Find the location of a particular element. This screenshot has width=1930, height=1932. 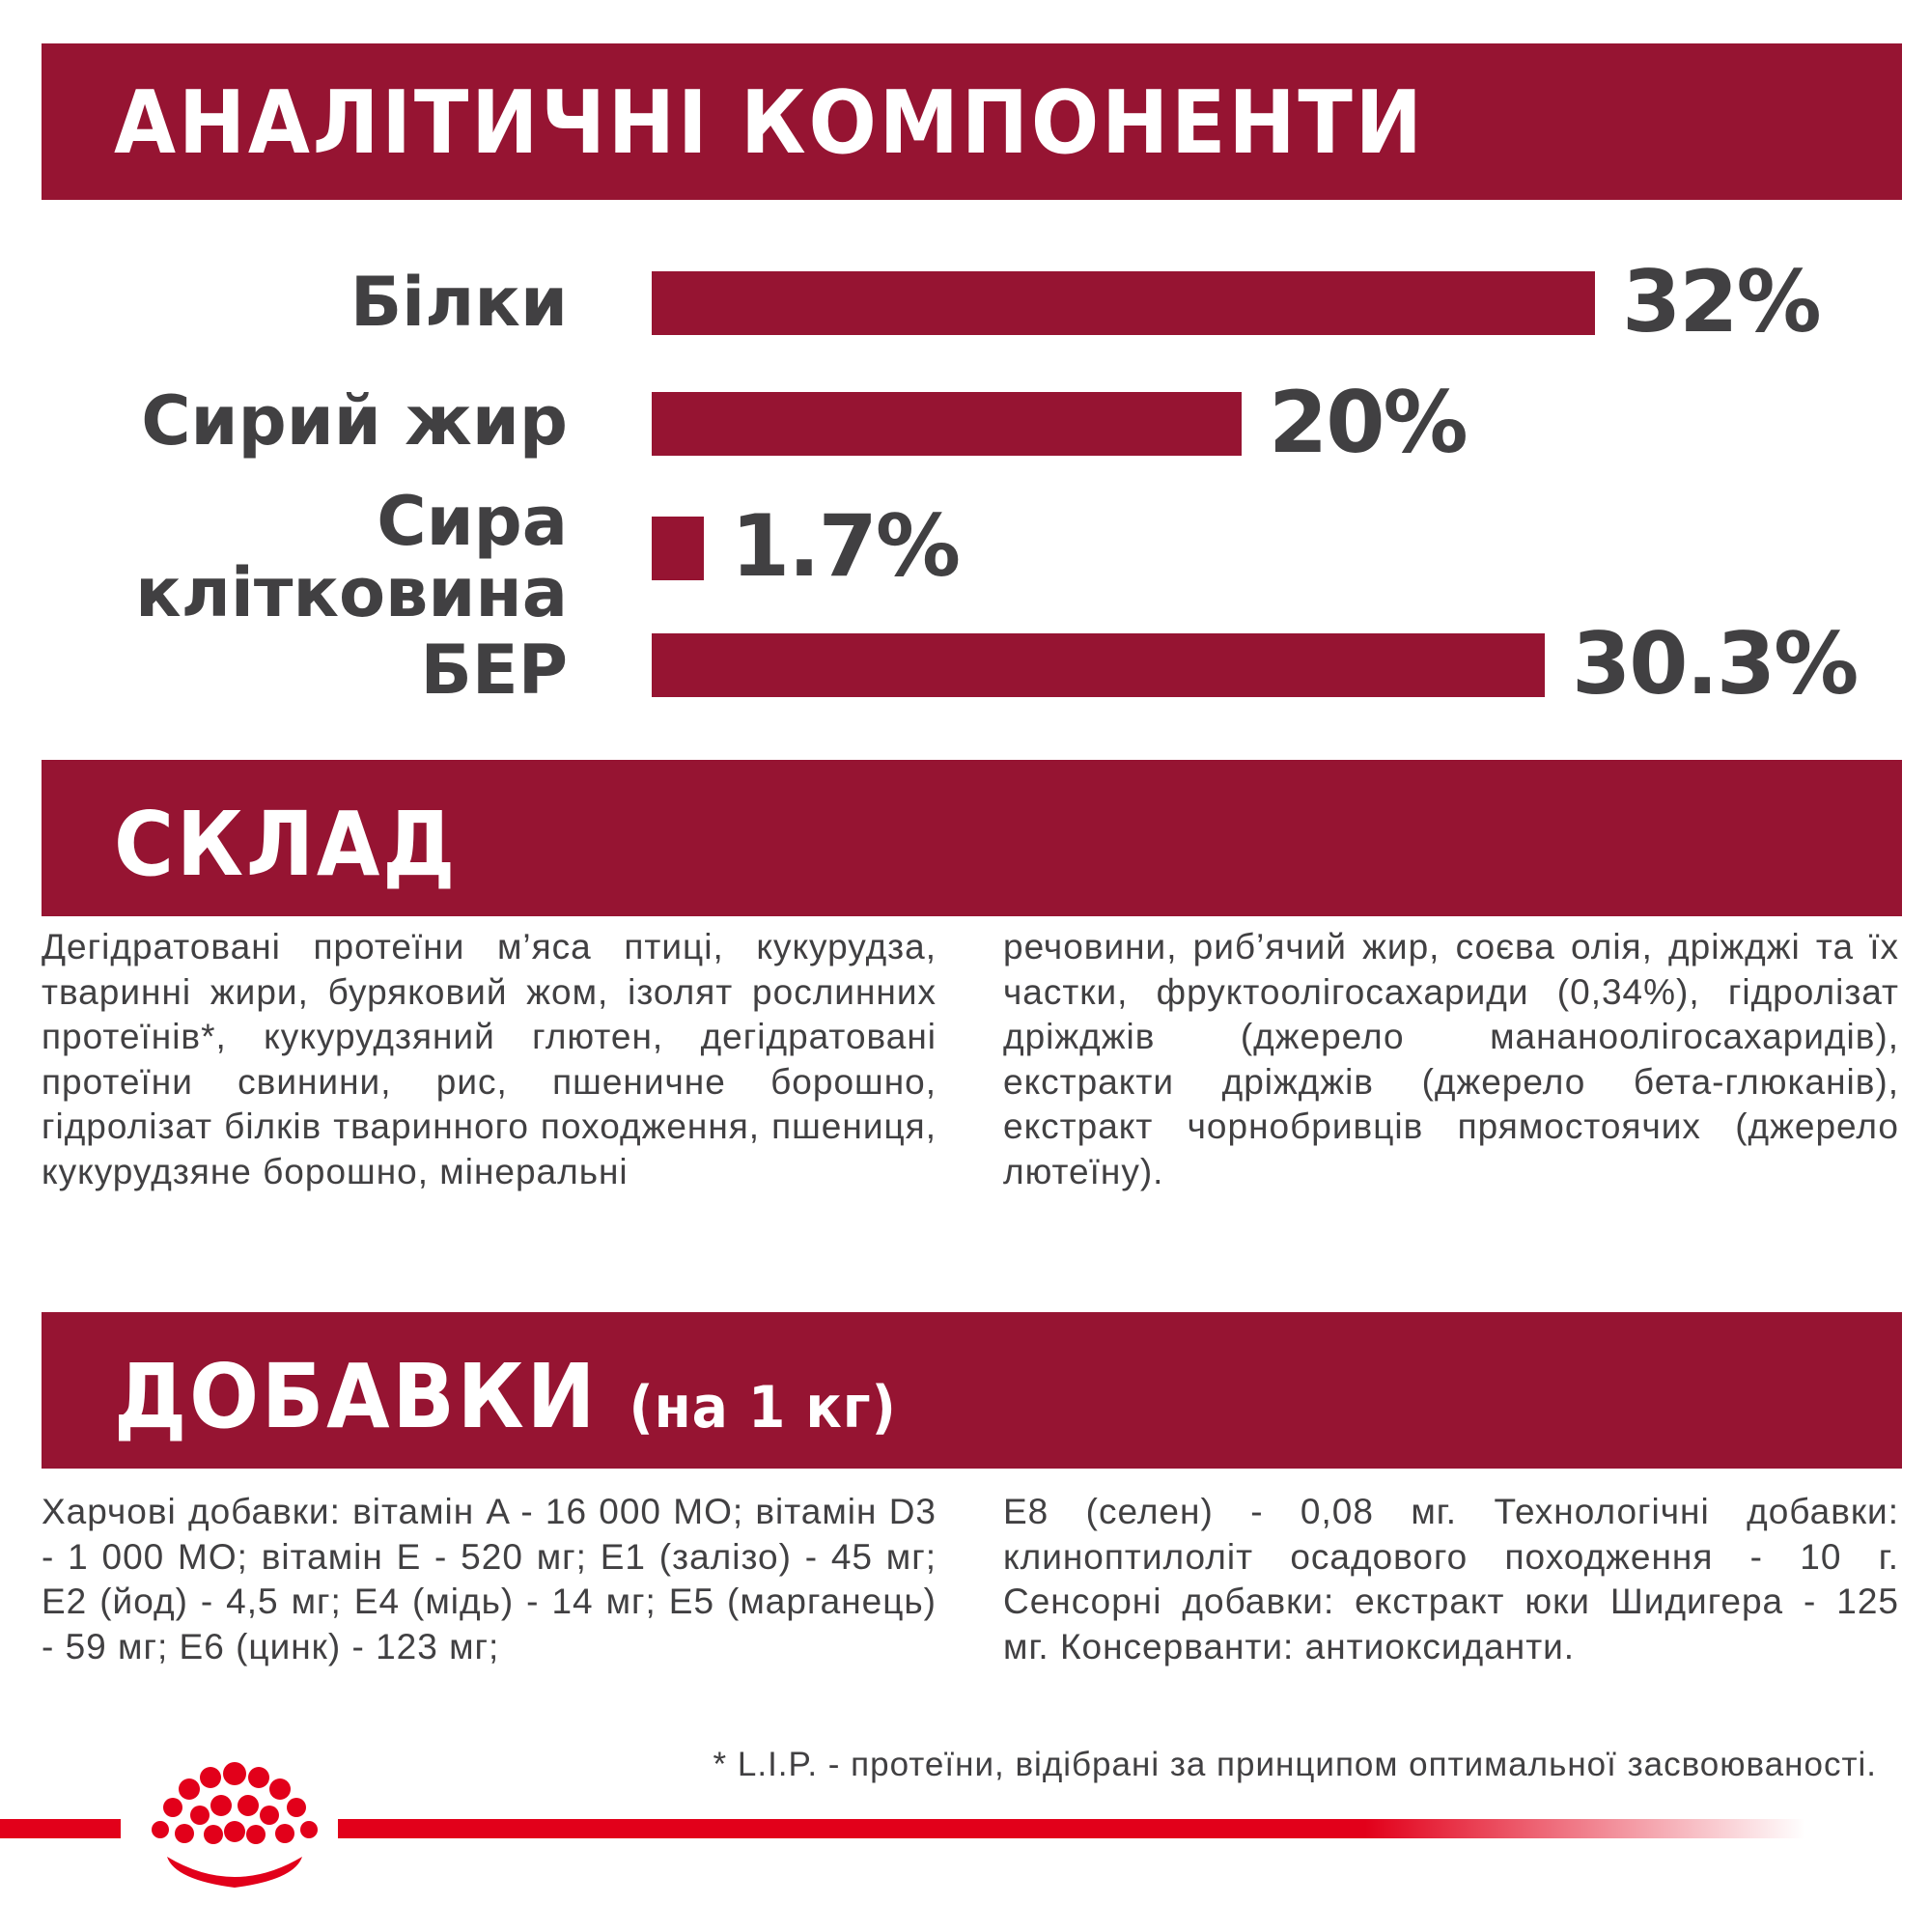

nutrient-row-ber: БЕР 30.3% is located at coordinates (965, 664).